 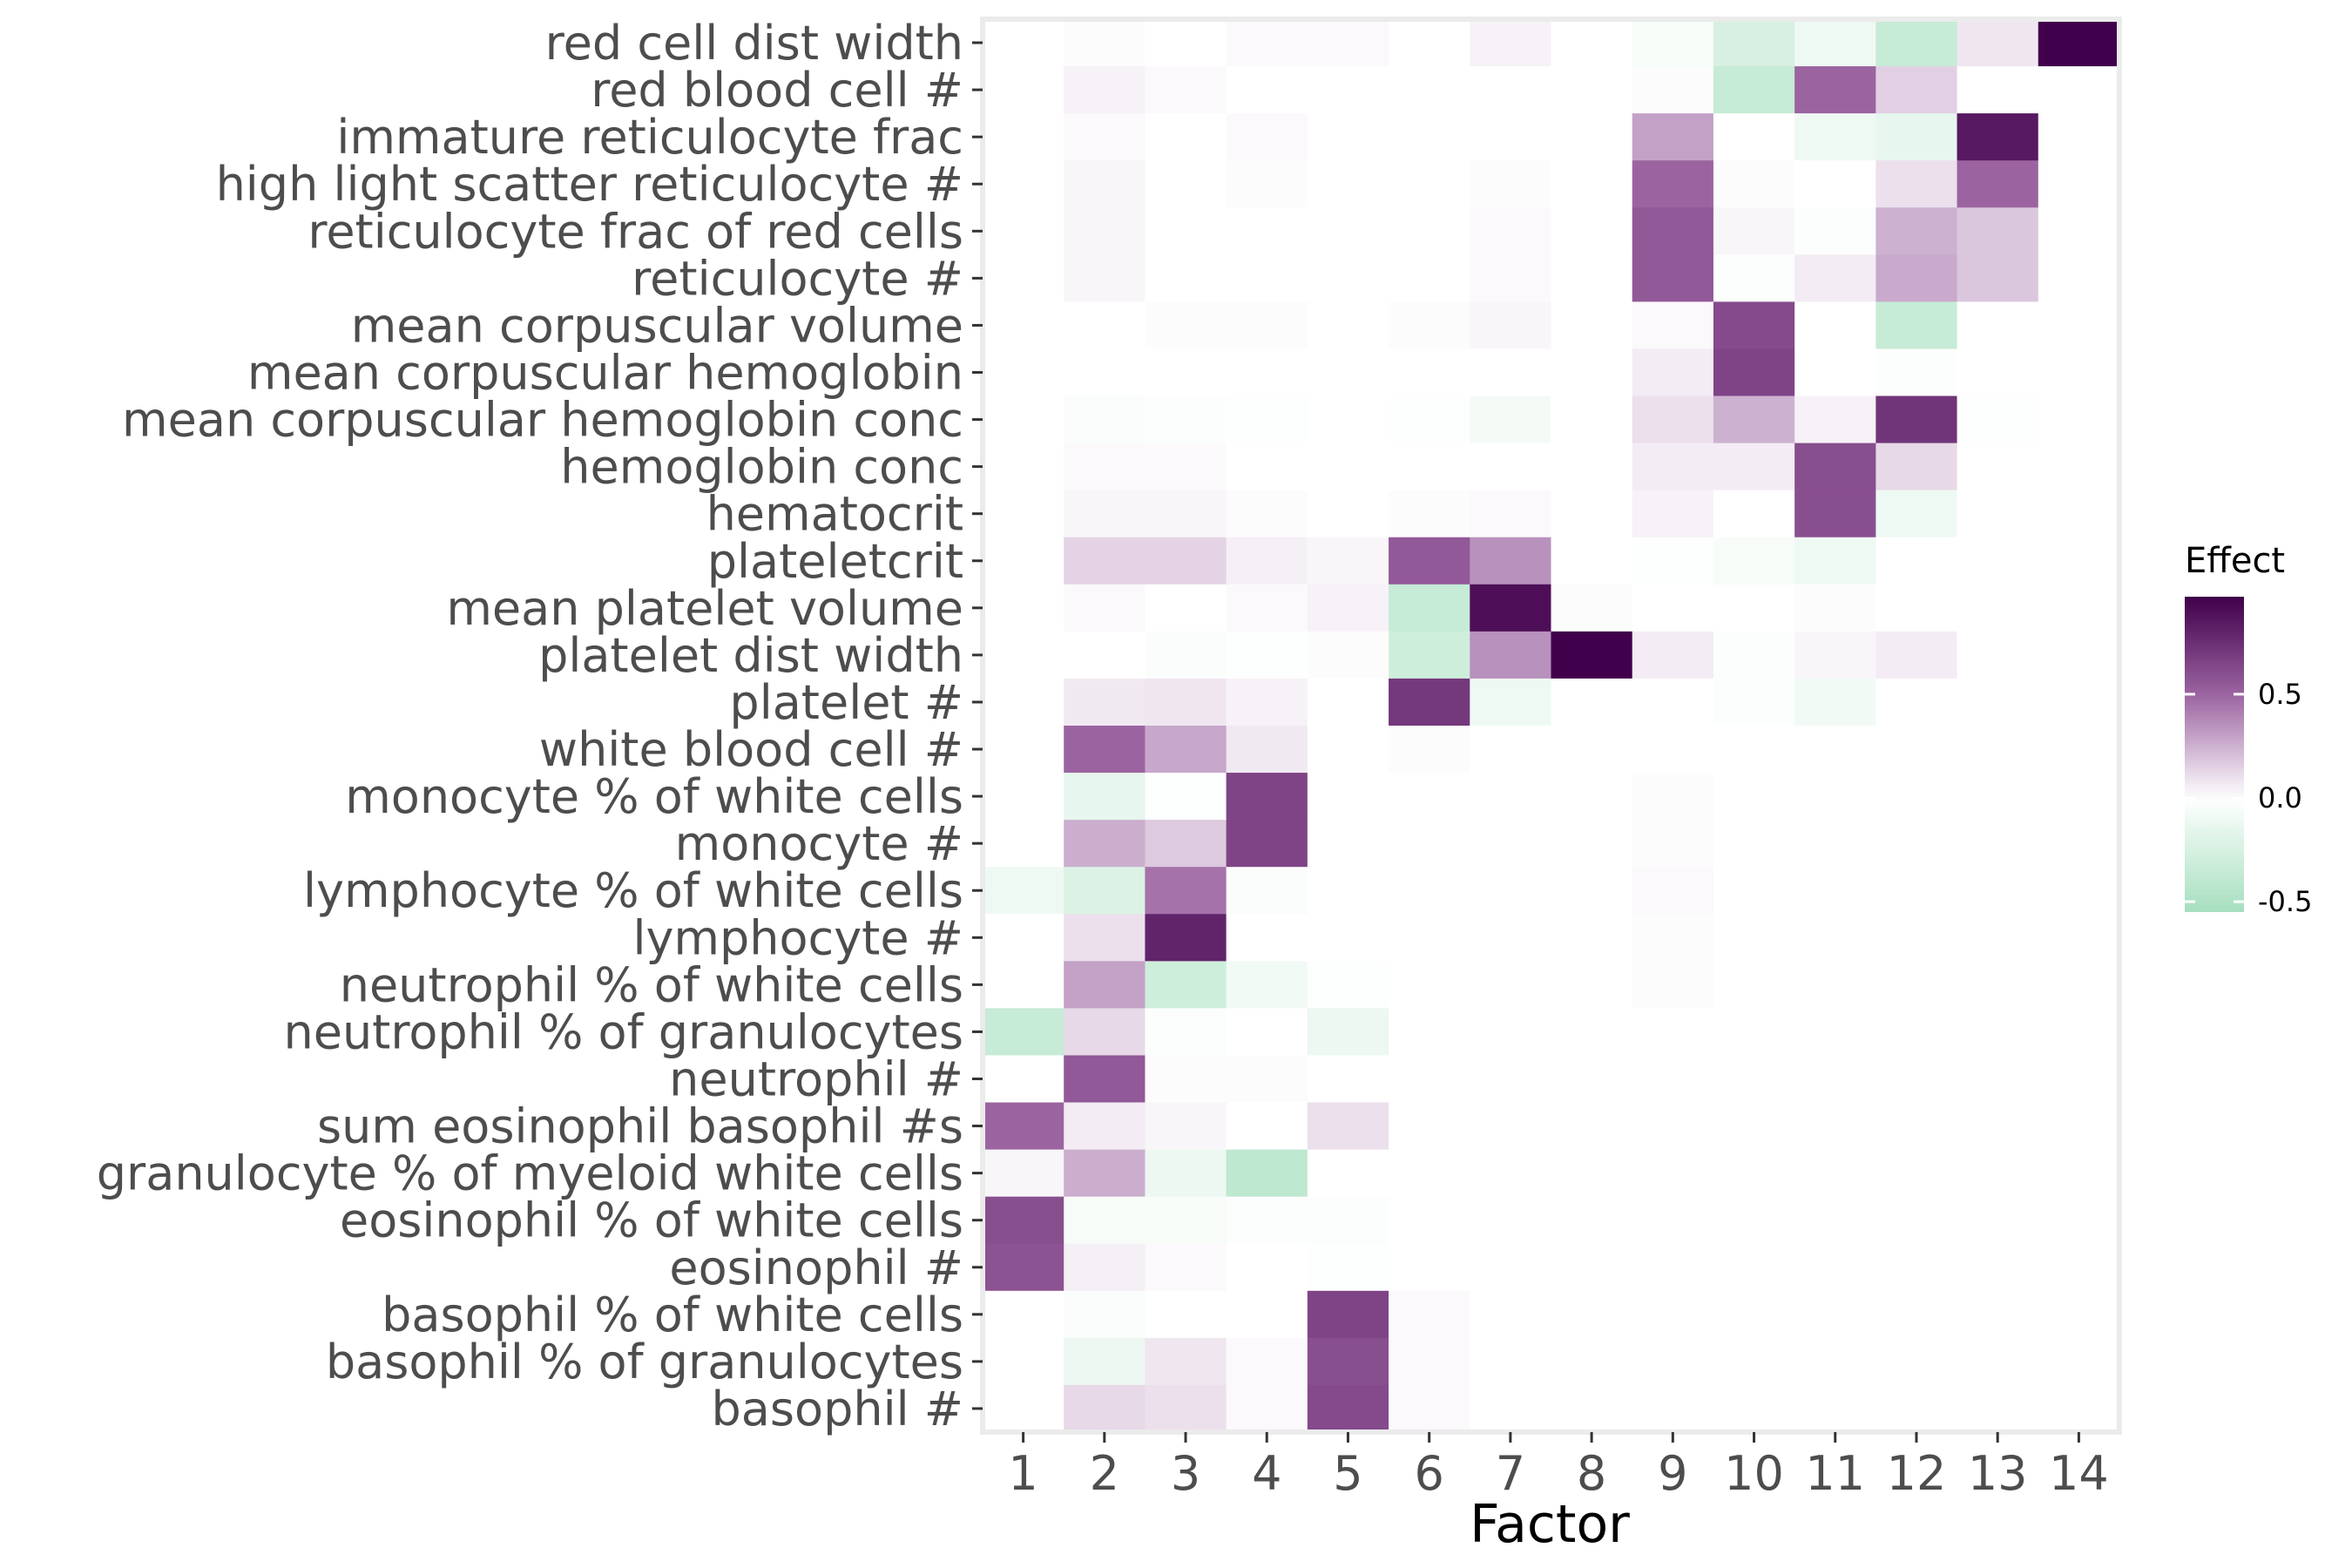 What do you see at coordinates (657, 325) in the screenshot?
I see `y-tick-label: mean corpuscular volume` at bounding box center [657, 325].